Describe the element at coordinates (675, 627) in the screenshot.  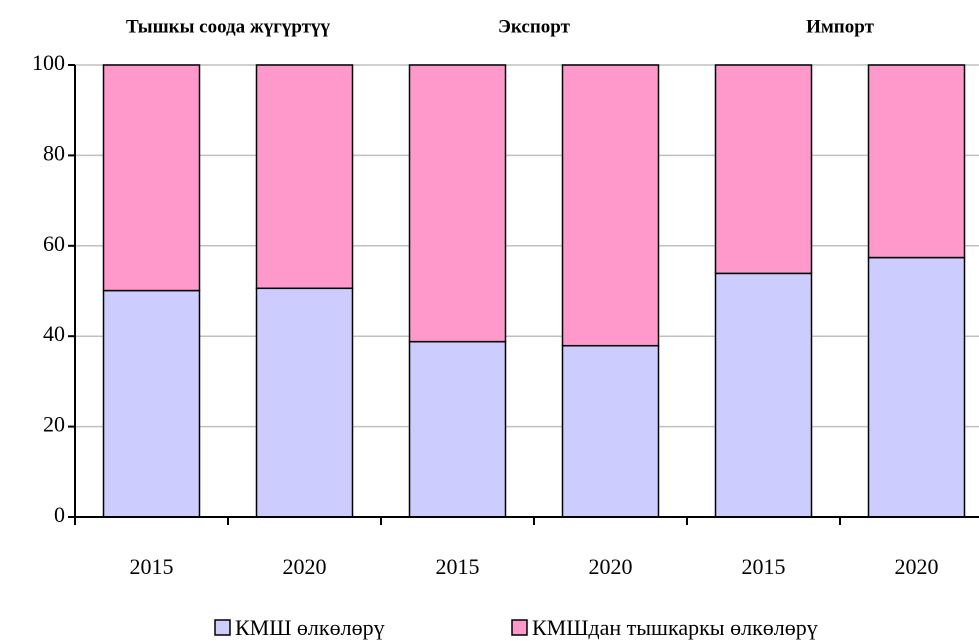
I see `legend-label: КМШдан тышкаркы өлкөлөрү` at that location.